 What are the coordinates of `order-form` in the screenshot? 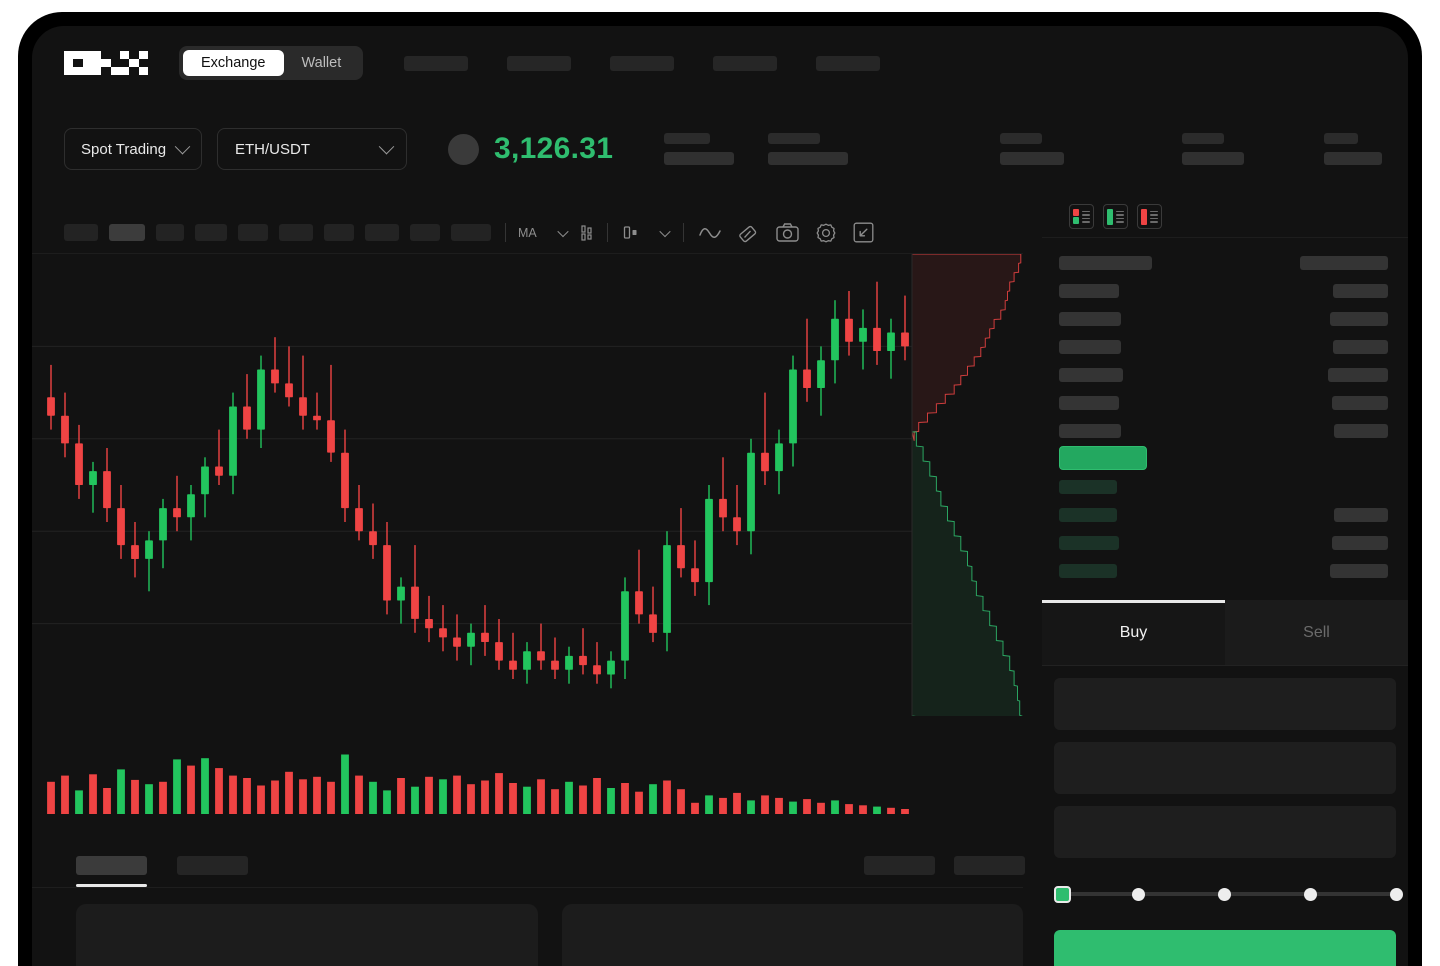 It's located at (1225, 762).